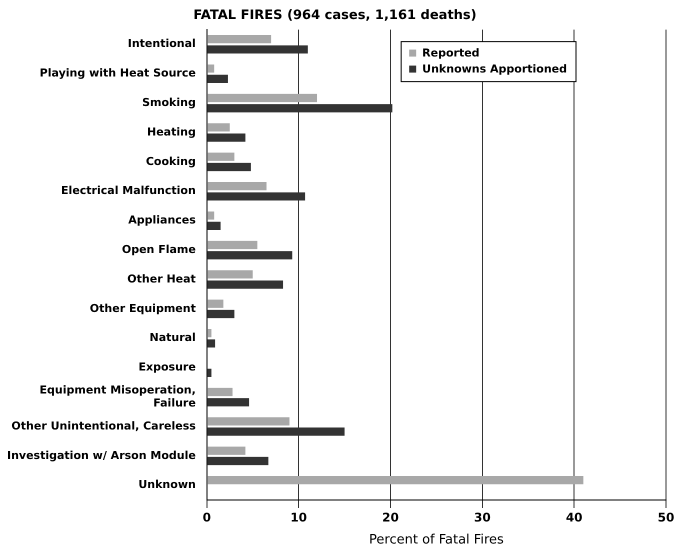  I want to click on y-tick-label: Natural, so click(172, 337).